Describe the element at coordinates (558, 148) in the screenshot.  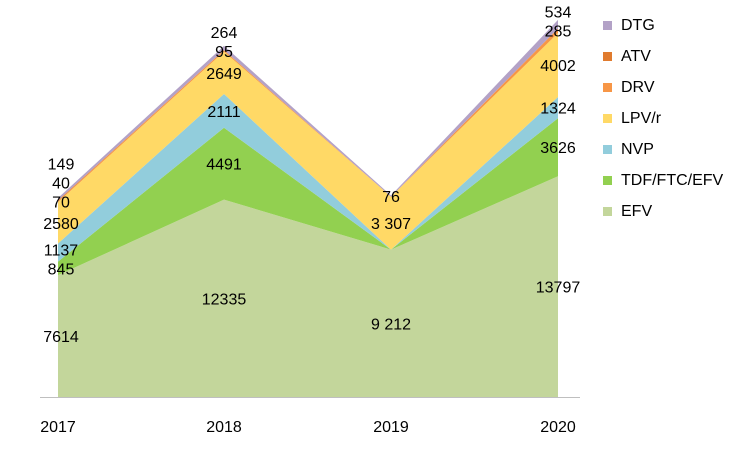
I see `data-label: 3626` at that location.